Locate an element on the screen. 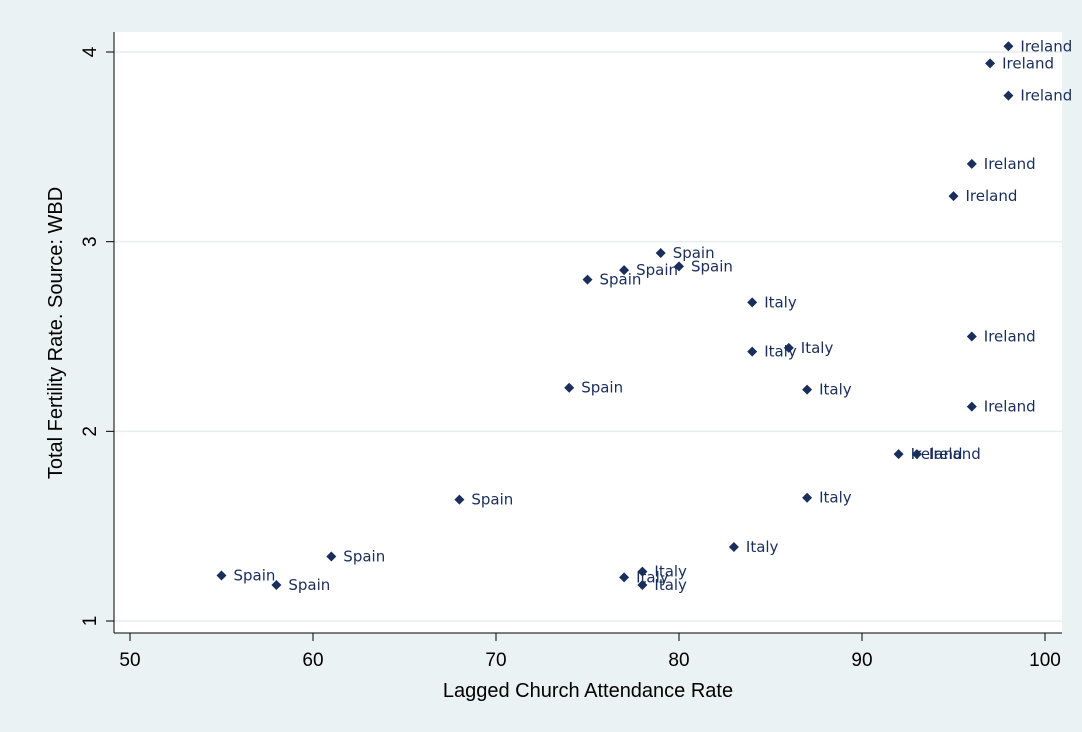  y-tick-label: 2 is located at coordinates (90, 431).